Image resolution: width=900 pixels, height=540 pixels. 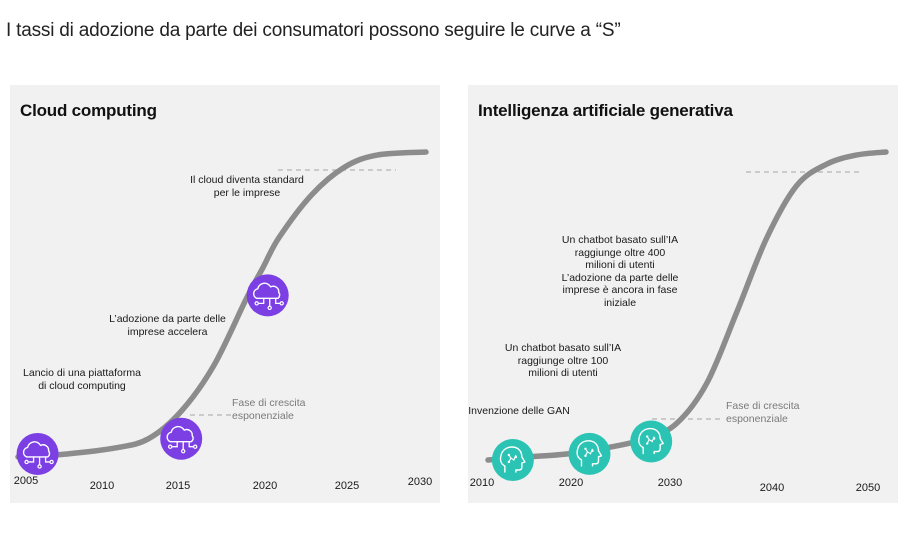 What do you see at coordinates (269, 409) in the screenshot?
I see `phase-label-cloud: Fase di crescita esponenziale` at bounding box center [269, 409].